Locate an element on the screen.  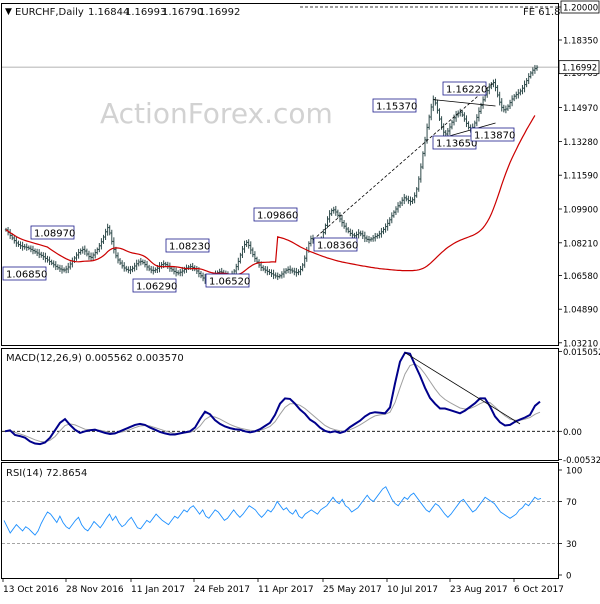
rsi-axis-label: 70 is located at coordinates (571, 503).